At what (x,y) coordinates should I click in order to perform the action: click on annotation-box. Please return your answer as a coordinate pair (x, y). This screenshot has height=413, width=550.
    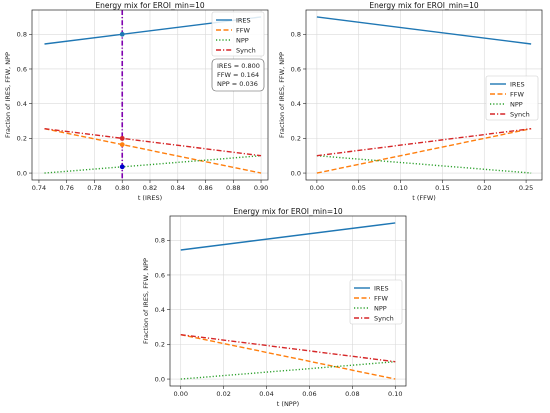
    Looking at the image, I should click on (238, 75).